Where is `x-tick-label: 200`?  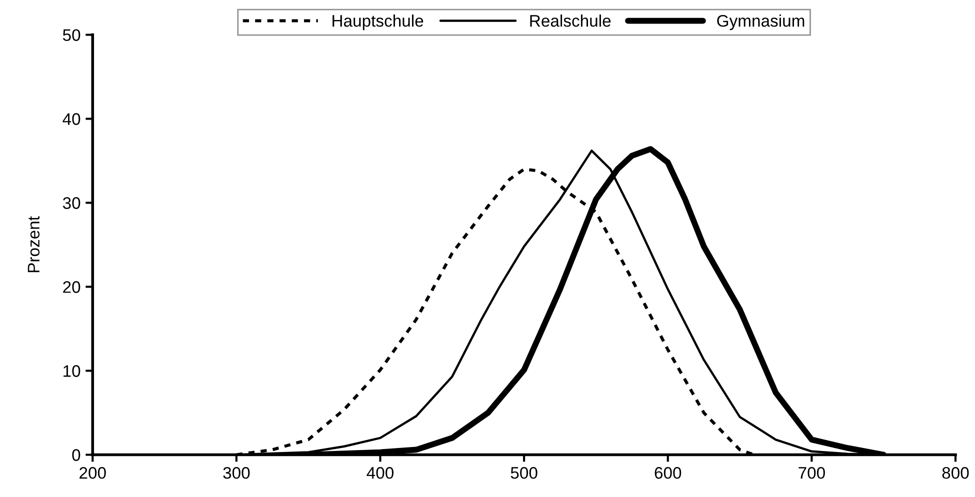 x-tick-label: 200 is located at coordinates (93, 473).